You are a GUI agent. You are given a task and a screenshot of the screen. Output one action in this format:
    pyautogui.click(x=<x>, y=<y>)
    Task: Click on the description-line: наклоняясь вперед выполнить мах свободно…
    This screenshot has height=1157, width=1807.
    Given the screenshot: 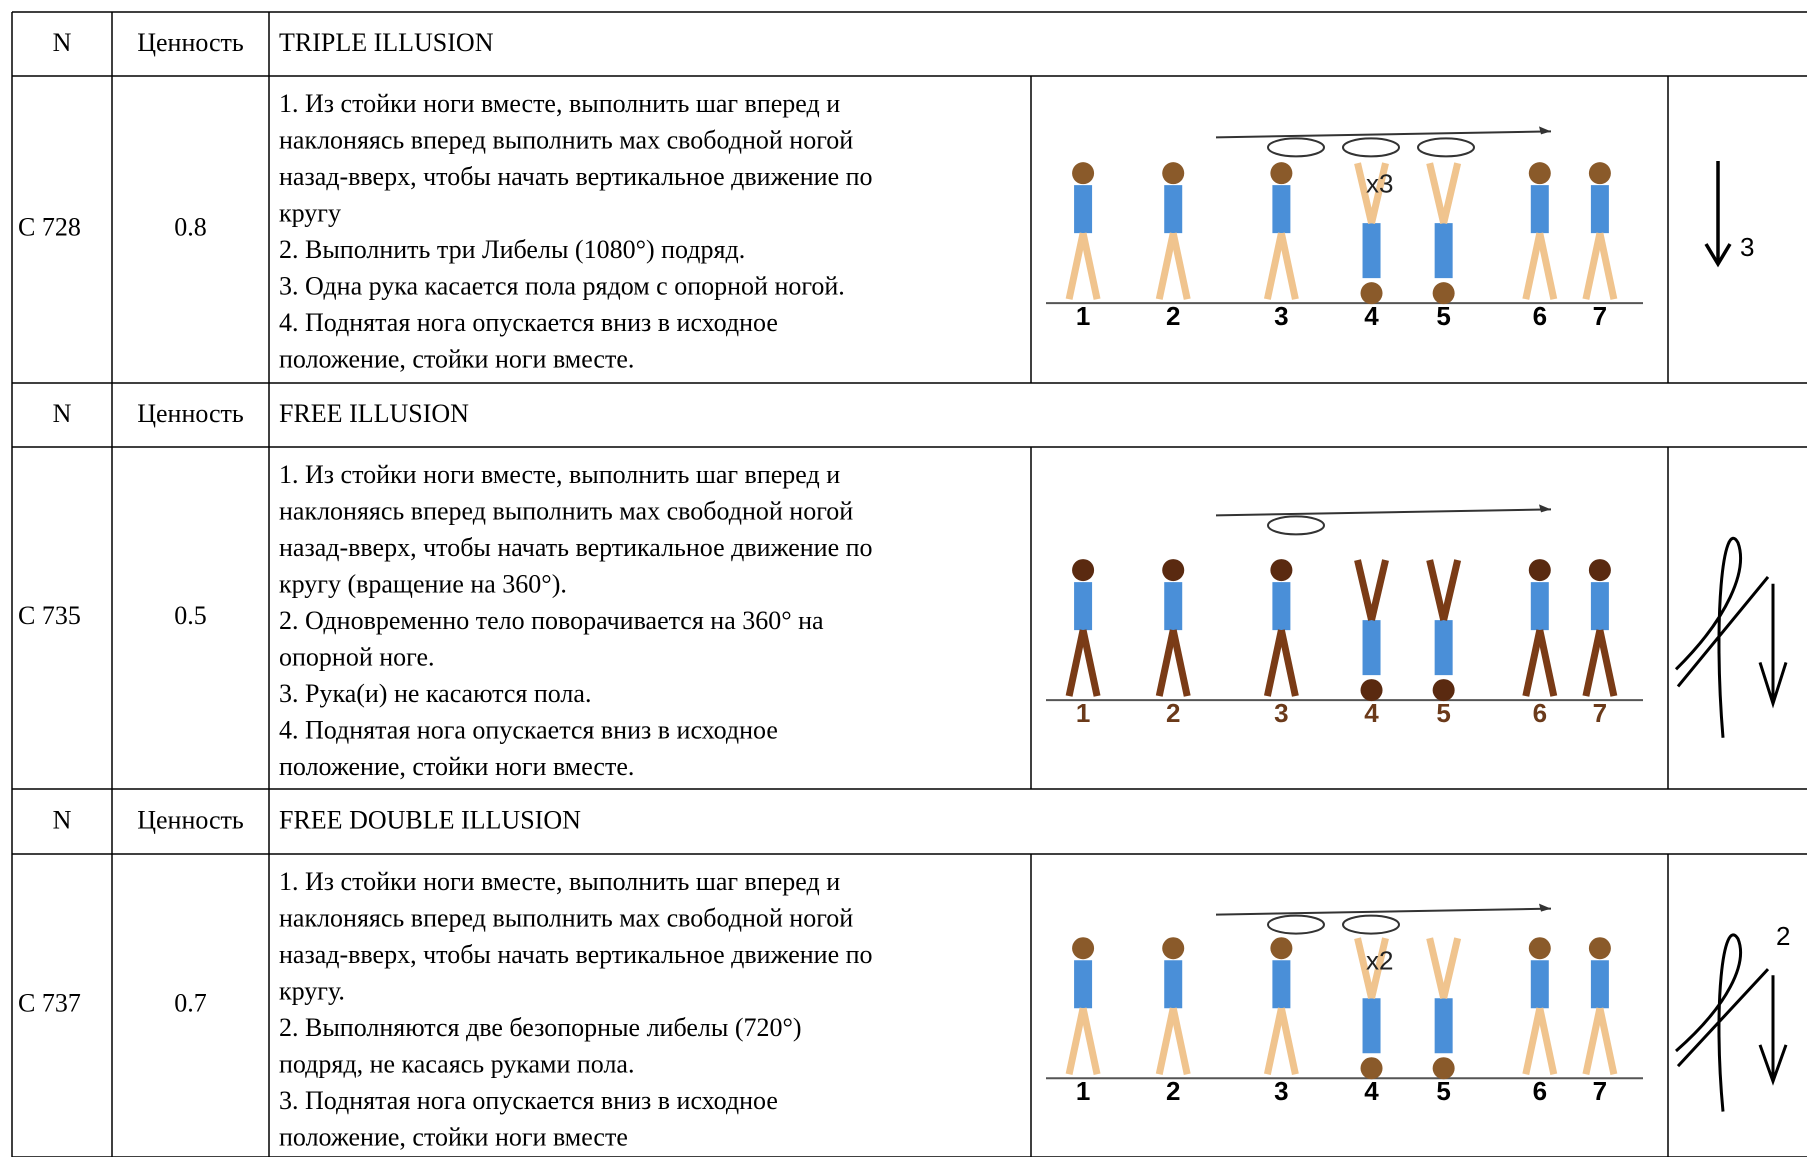 What is the action you would take?
    pyautogui.click(x=566, y=918)
    